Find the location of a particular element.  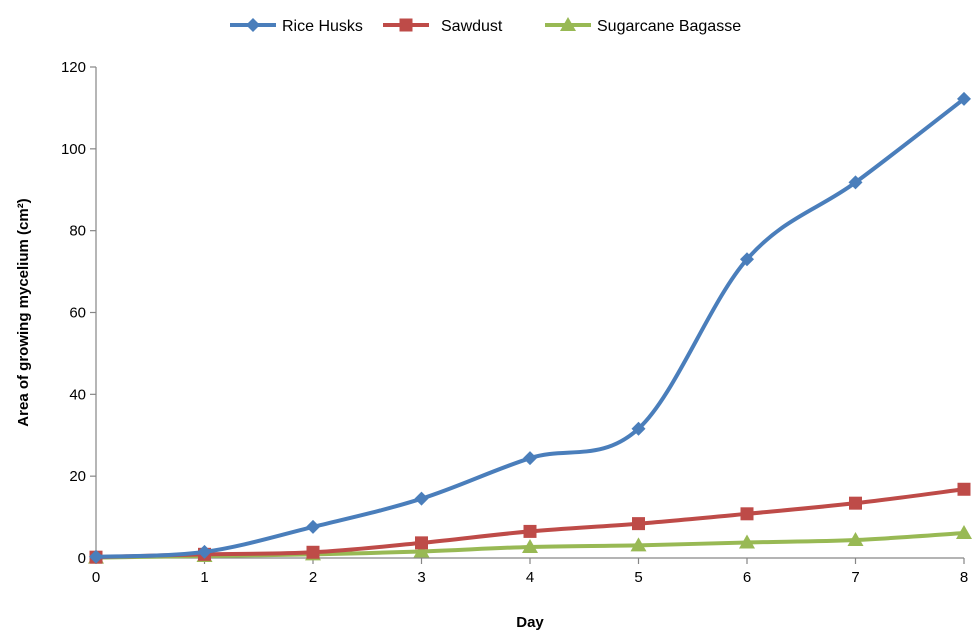

y-tick-label: 20 is located at coordinates (77, 476).